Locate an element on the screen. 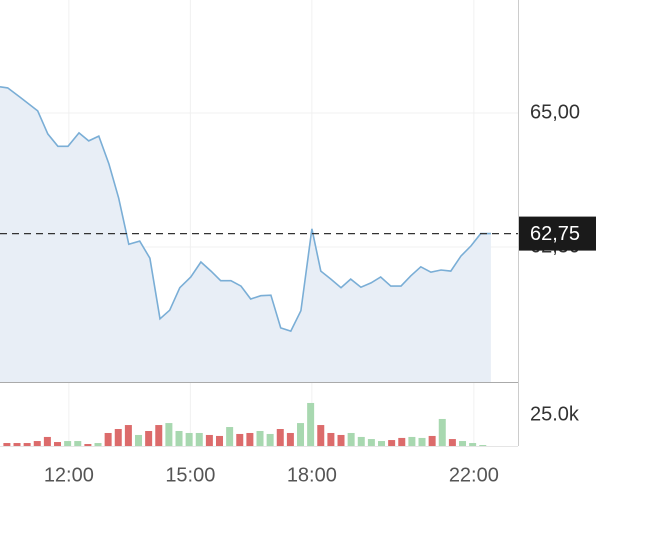 The height and width of the screenshot is (536, 650). y-tick-label: 65,00 is located at coordinates (555, 112).